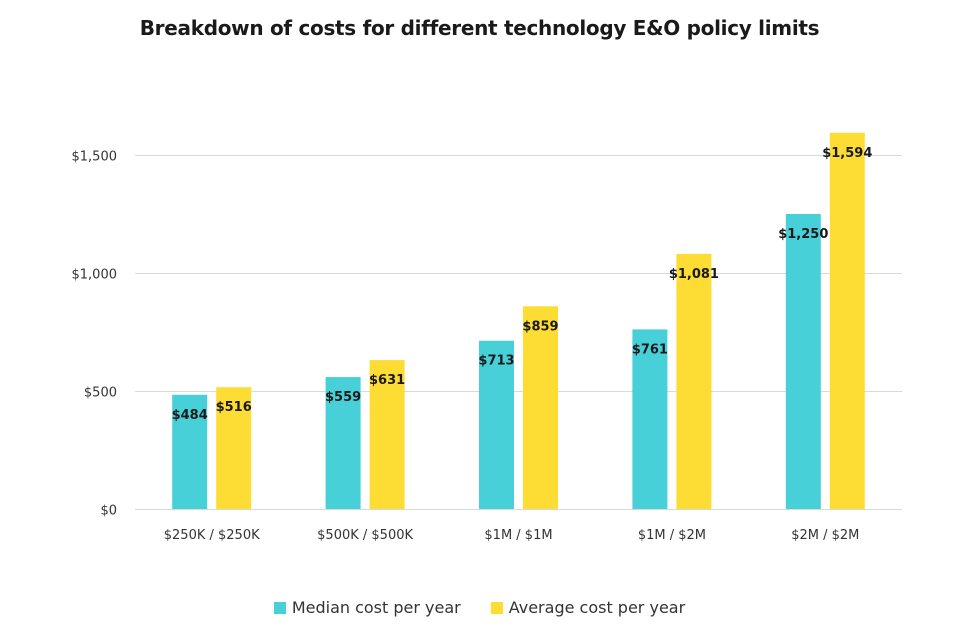 The height and width of the screenshot is (634, 959). I want to click on legend-swatch-average, so click(496, 607).